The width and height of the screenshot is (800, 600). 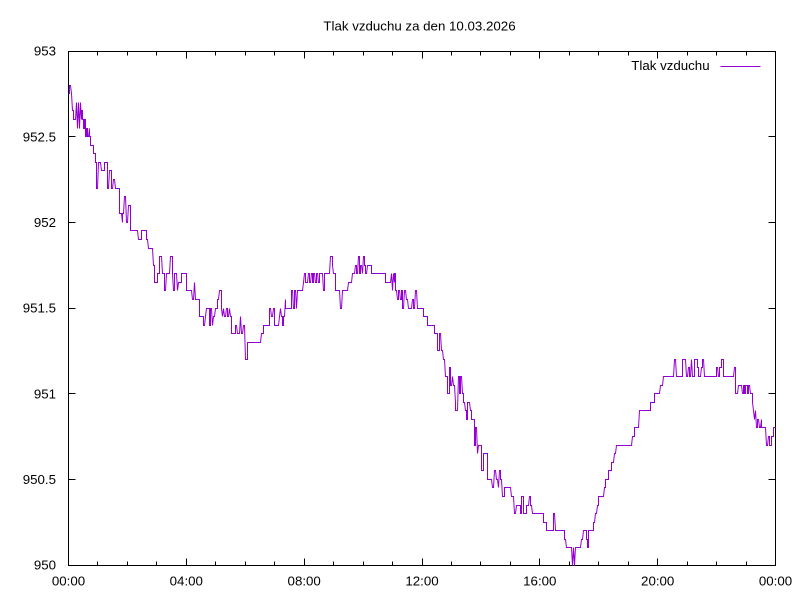 What do you see at coordinates (421, 580) in the screenshot?
I see `svg-text: 12:00` at bounding box center [421, 580].